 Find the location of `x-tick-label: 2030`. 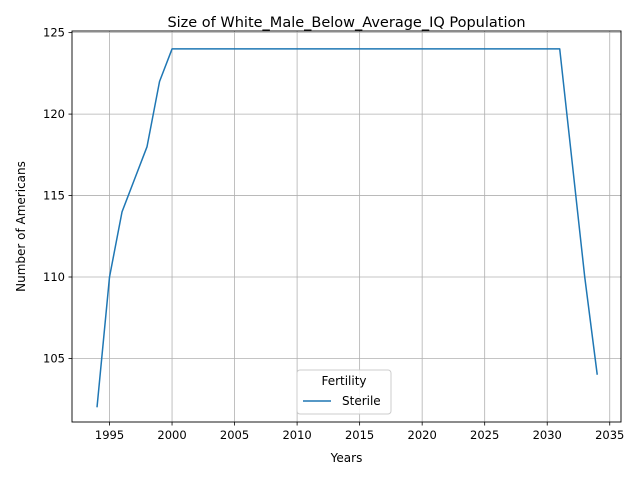

x-tick-label: 2030 is located at coordinates (547, 435).